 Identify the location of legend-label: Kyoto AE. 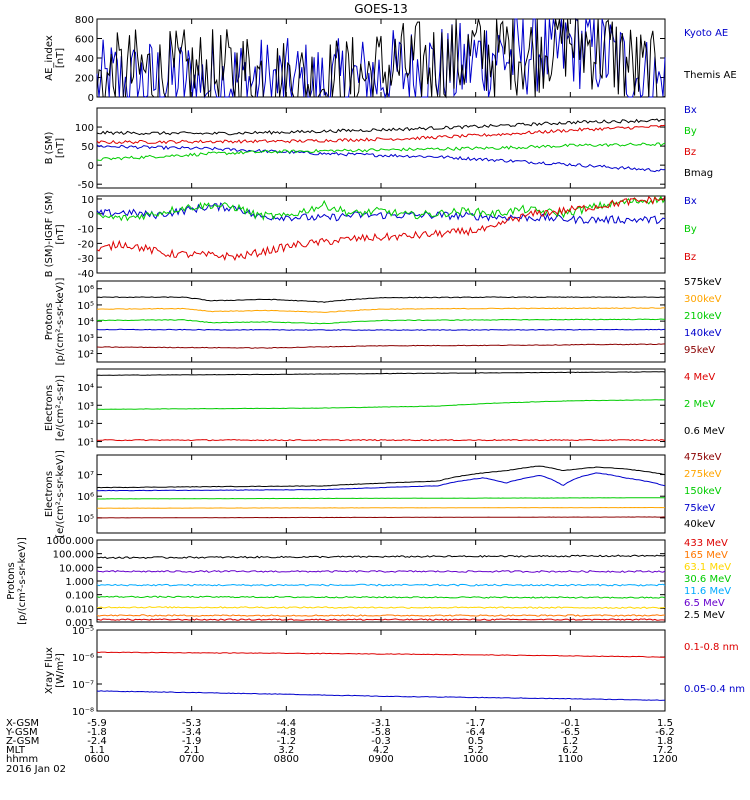
(706, 33).